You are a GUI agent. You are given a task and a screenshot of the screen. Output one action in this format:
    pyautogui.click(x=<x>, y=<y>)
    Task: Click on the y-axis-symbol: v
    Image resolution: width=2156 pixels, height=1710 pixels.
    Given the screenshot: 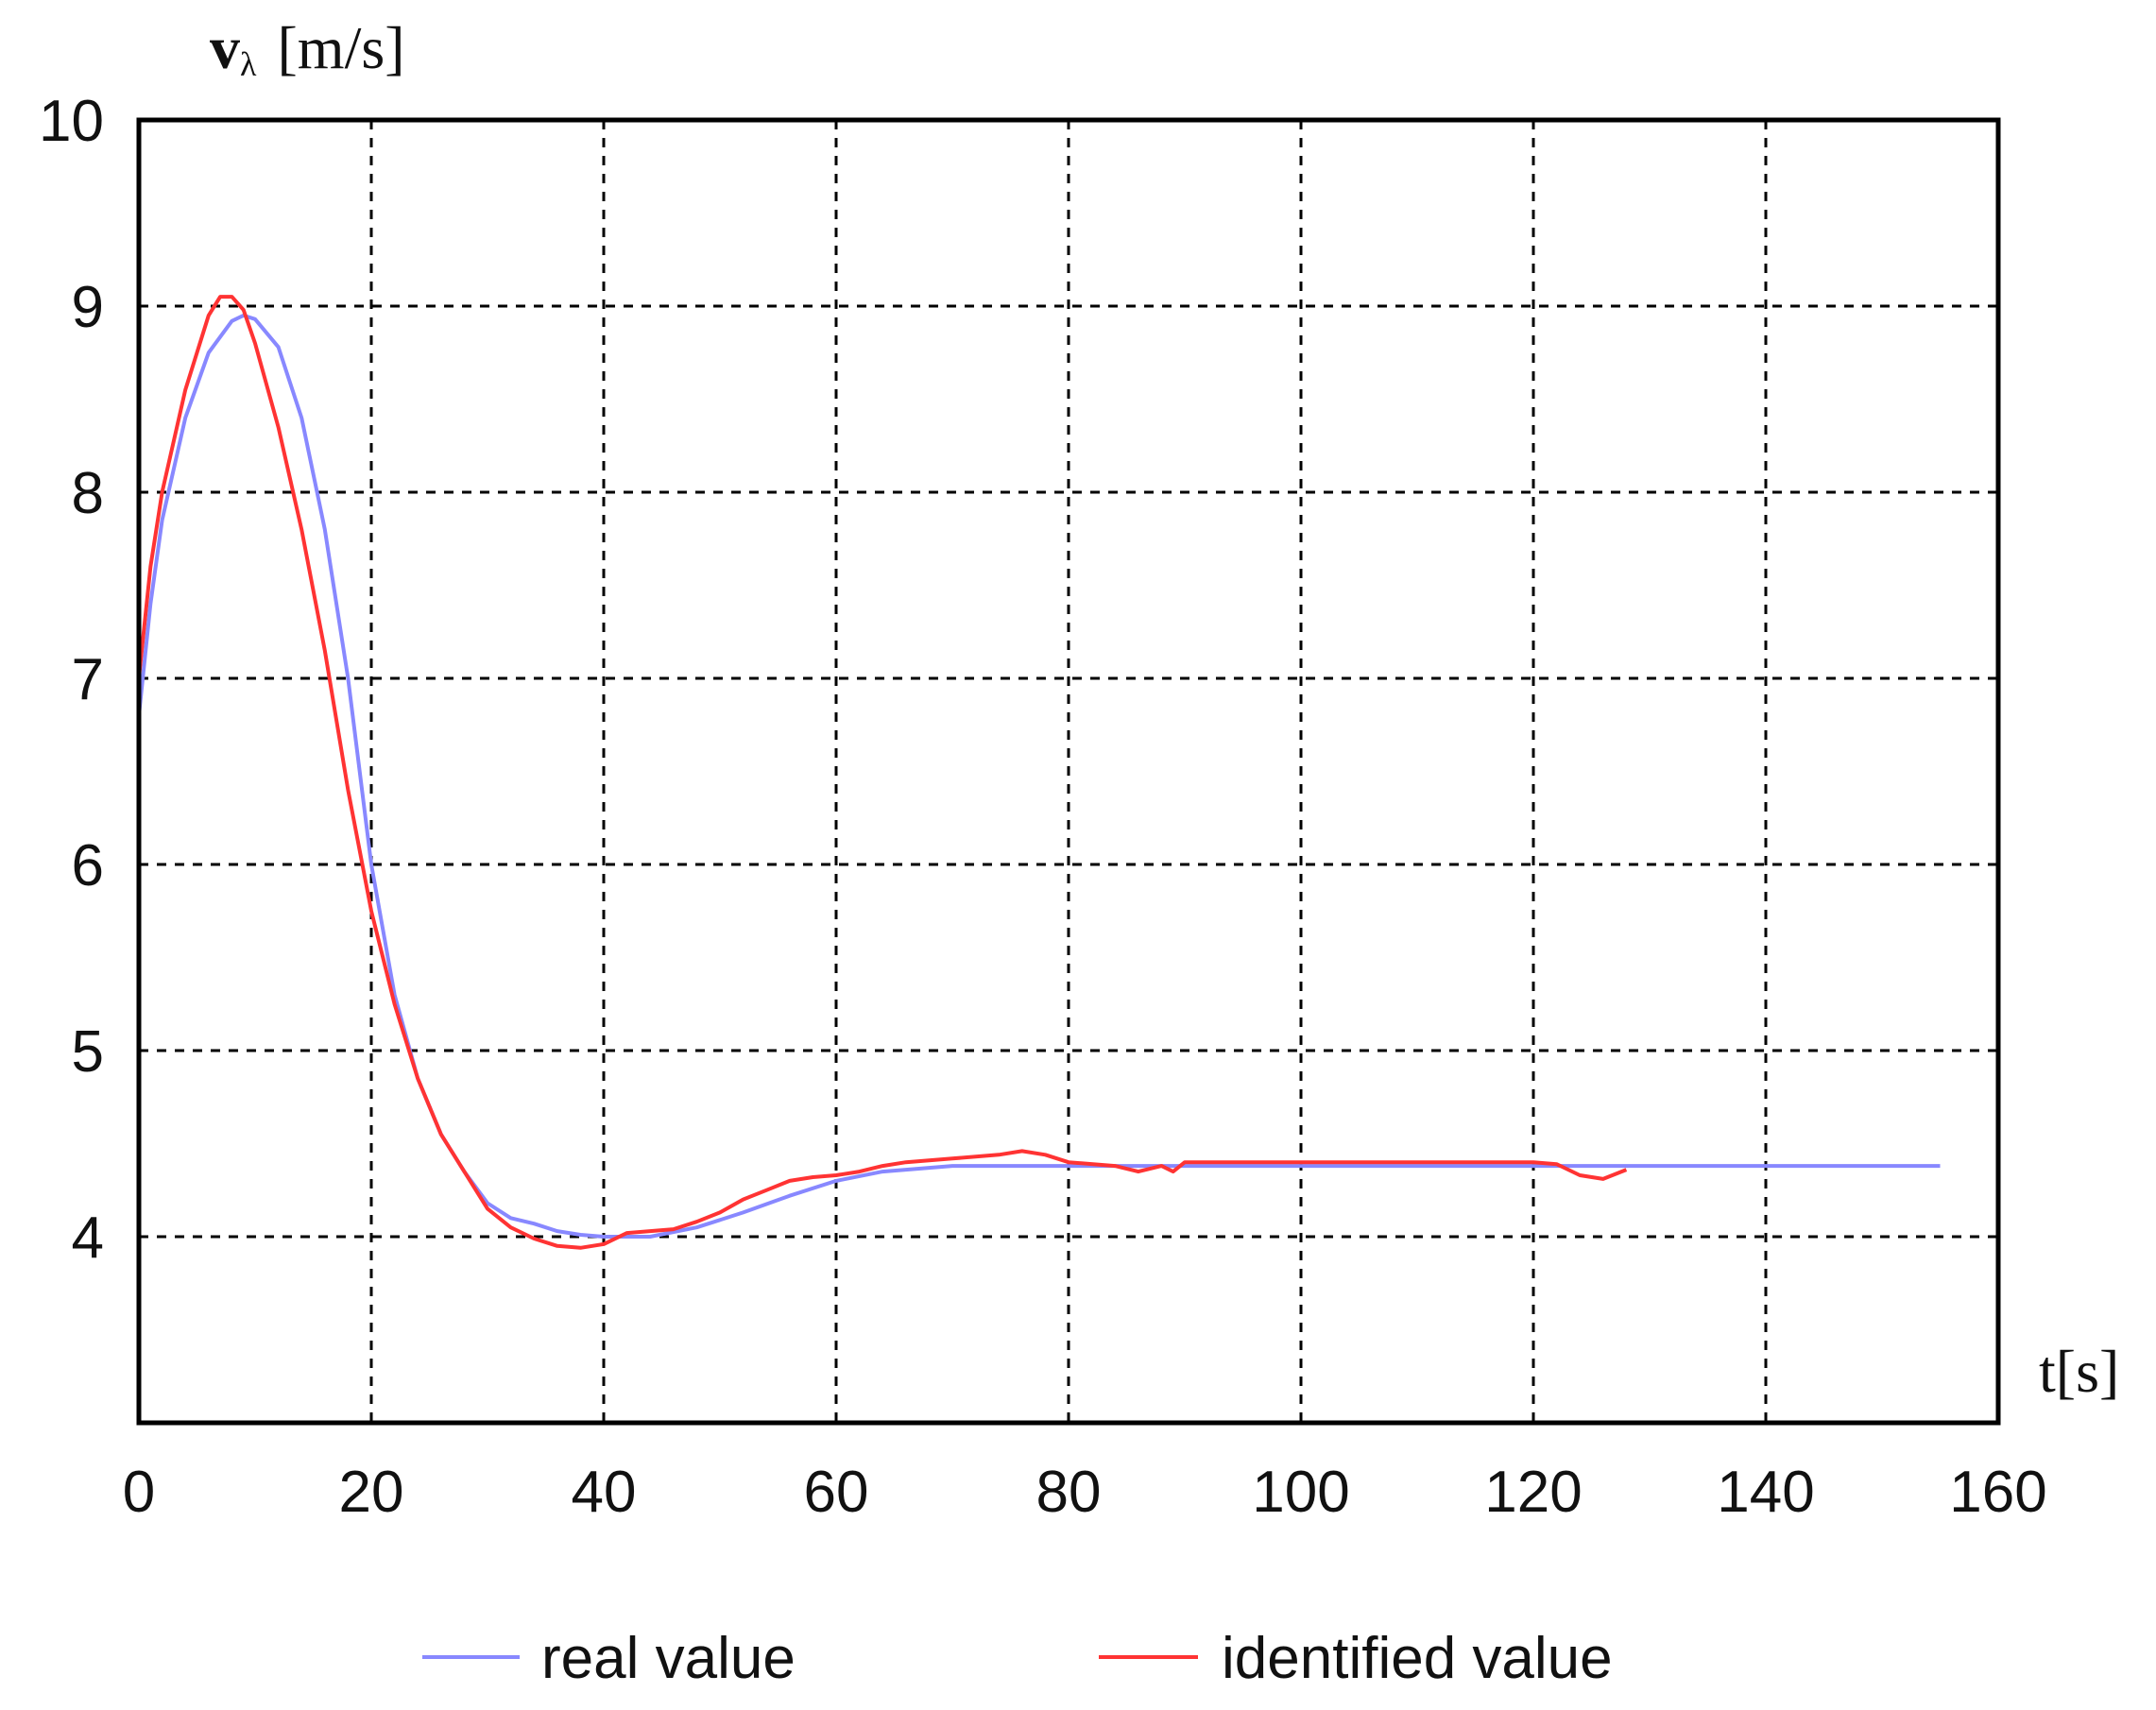 What is the action you would take?
    pyautogui.click(x=225, y=48)
    